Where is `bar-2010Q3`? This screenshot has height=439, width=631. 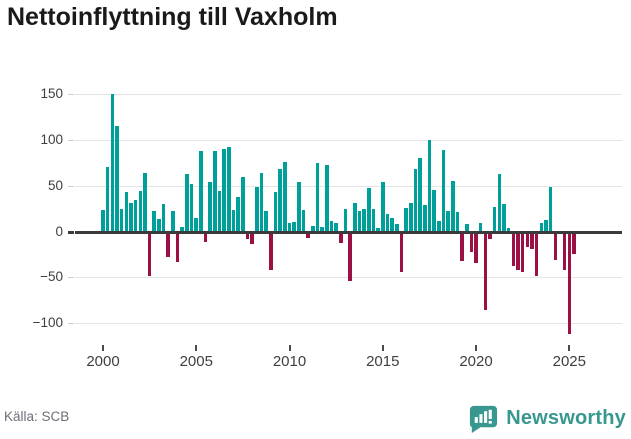 bar-2010Q3 is located at coordinates (299, 206).